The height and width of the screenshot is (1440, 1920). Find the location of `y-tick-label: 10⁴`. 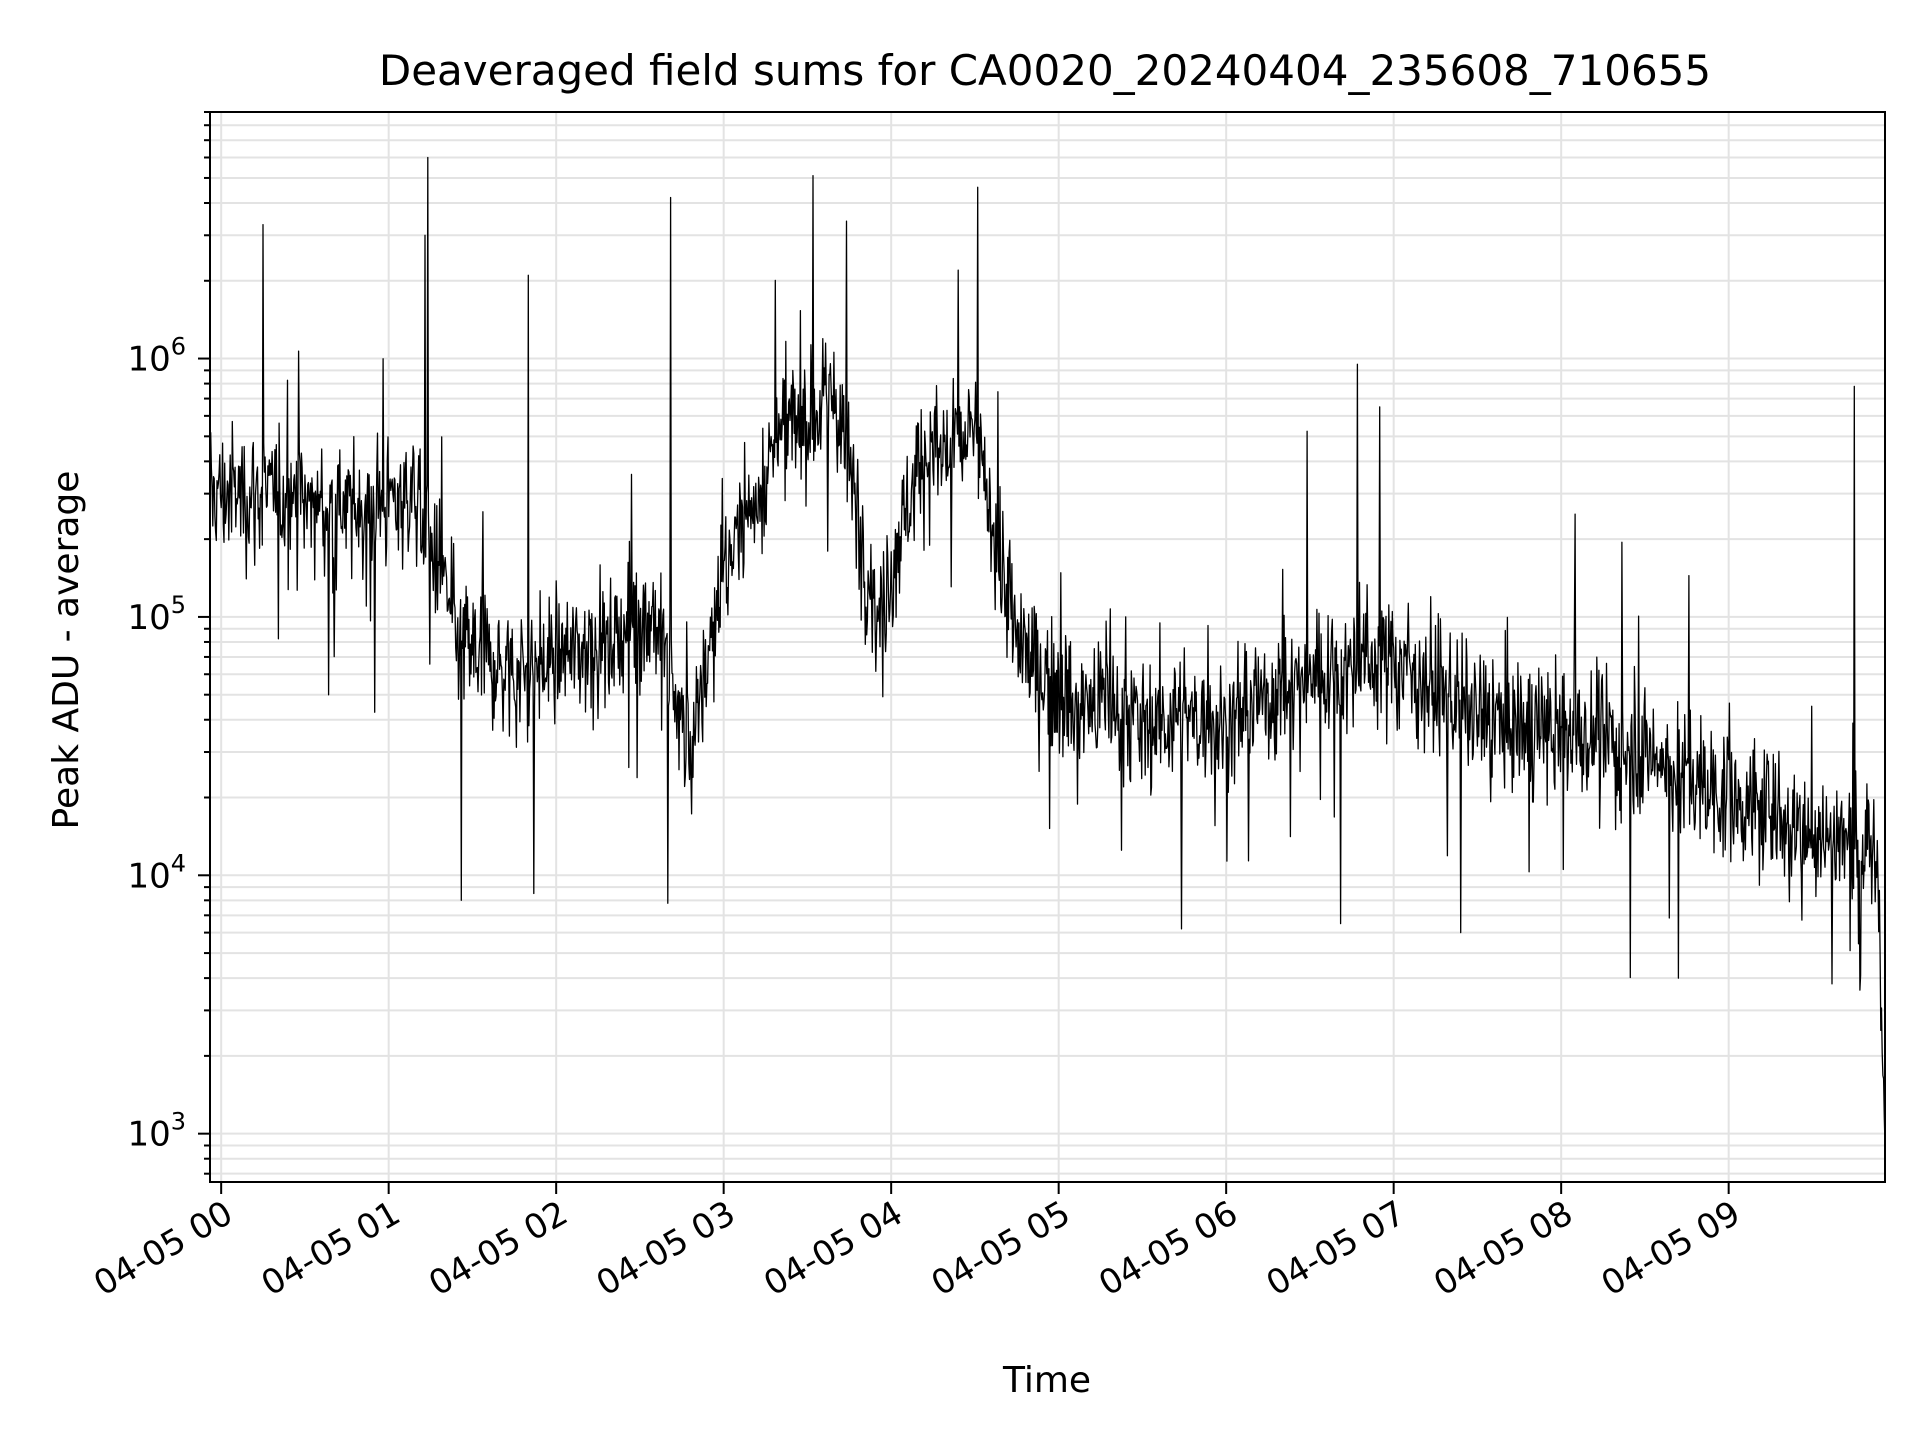

y-tick-label: 10⁴ is located at coordinates (156, 872).